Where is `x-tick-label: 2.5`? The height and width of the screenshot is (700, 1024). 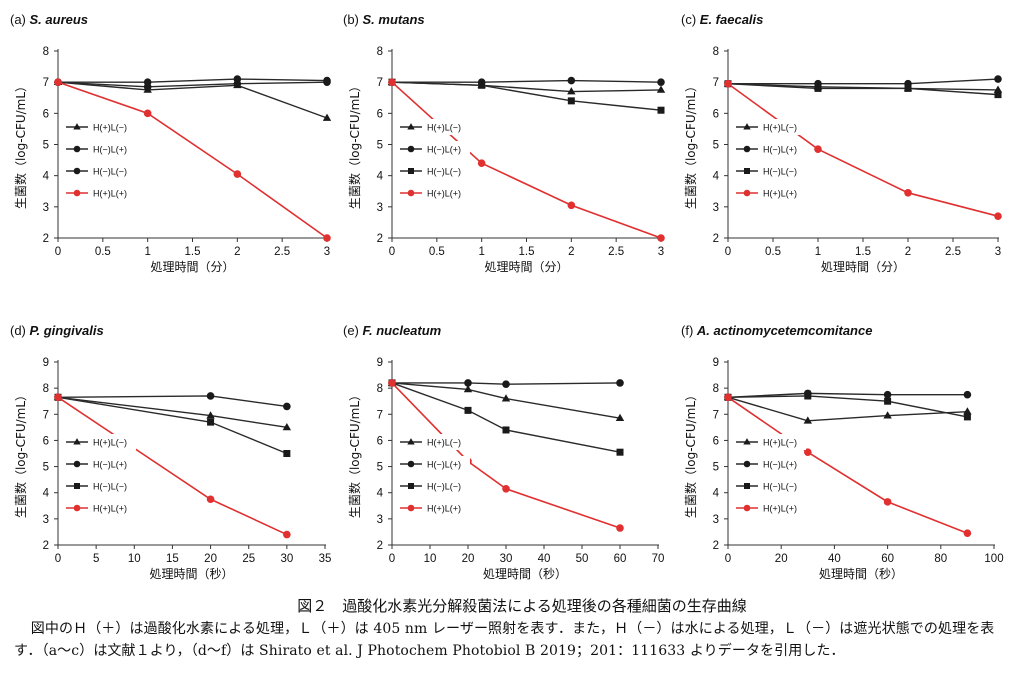 x-tick-label: 2.5 is located at coordinates (616, 252).